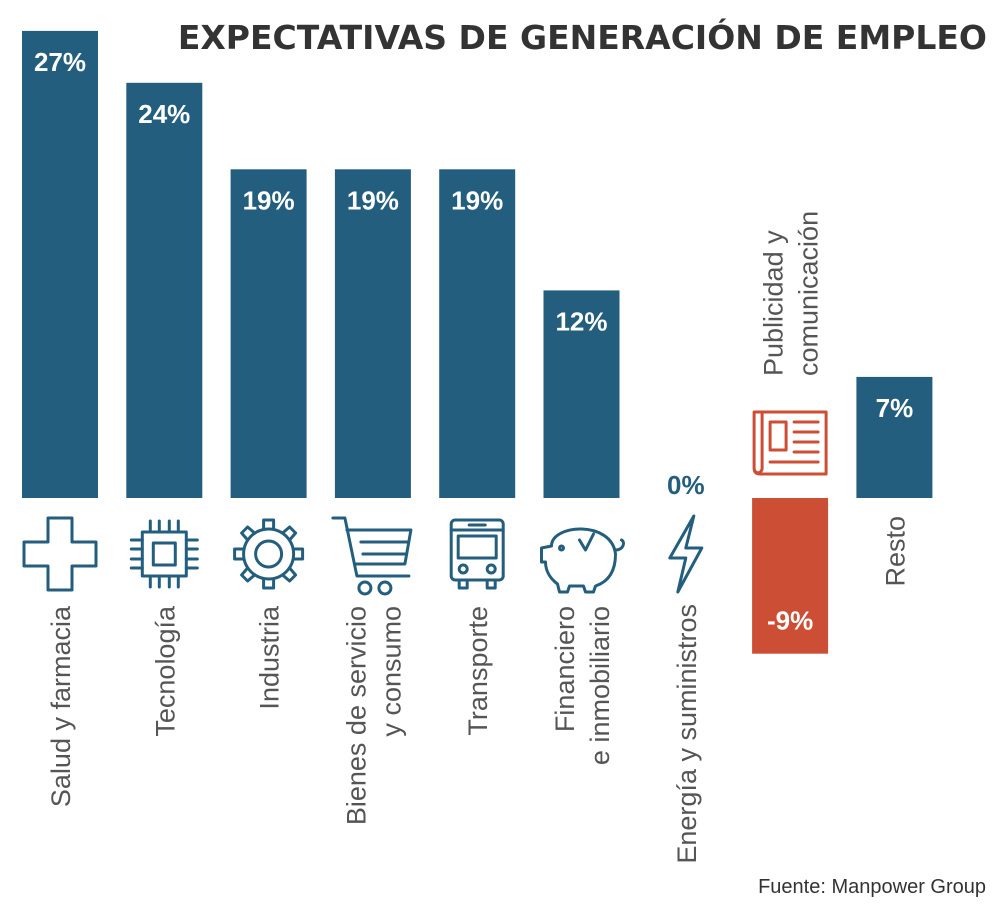 This screenshot has height=909, width=1008. I want to click on value-label-financiero-e-inmobiliario: 12%, so click(581, 321).